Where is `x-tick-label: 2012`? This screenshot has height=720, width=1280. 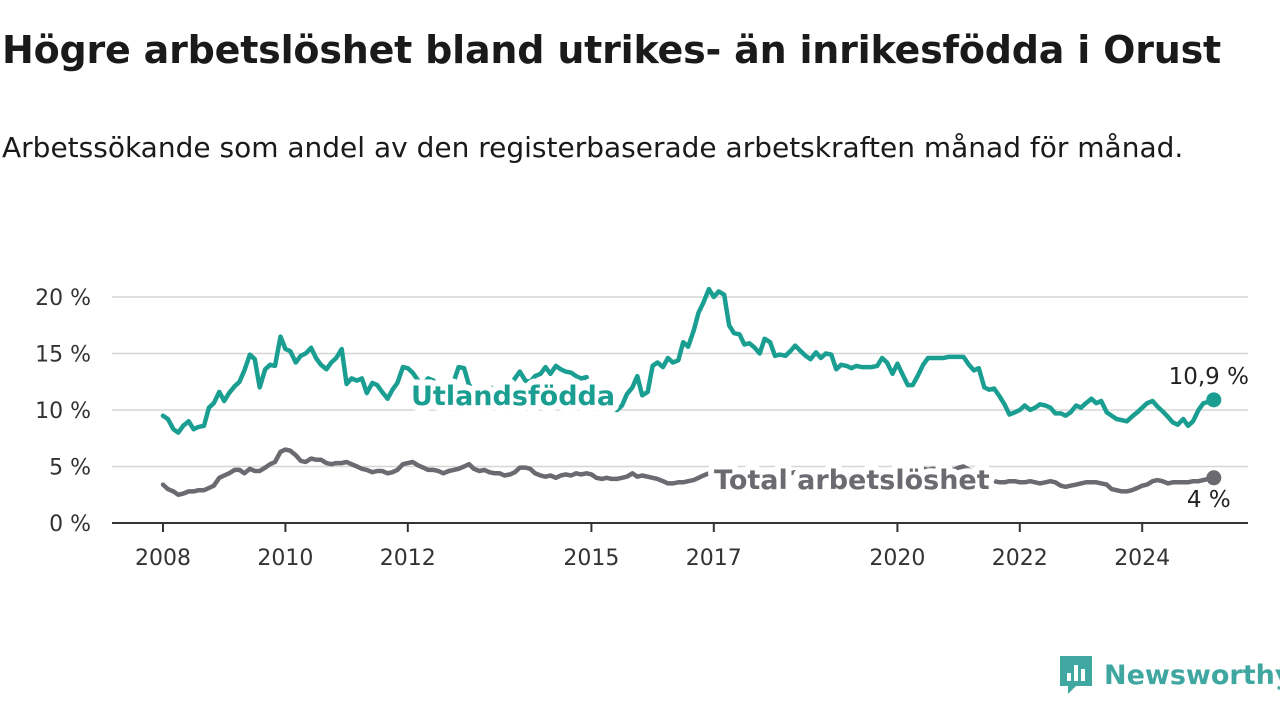 x-tick-label: 2012 is located at coordinates (408, 558).